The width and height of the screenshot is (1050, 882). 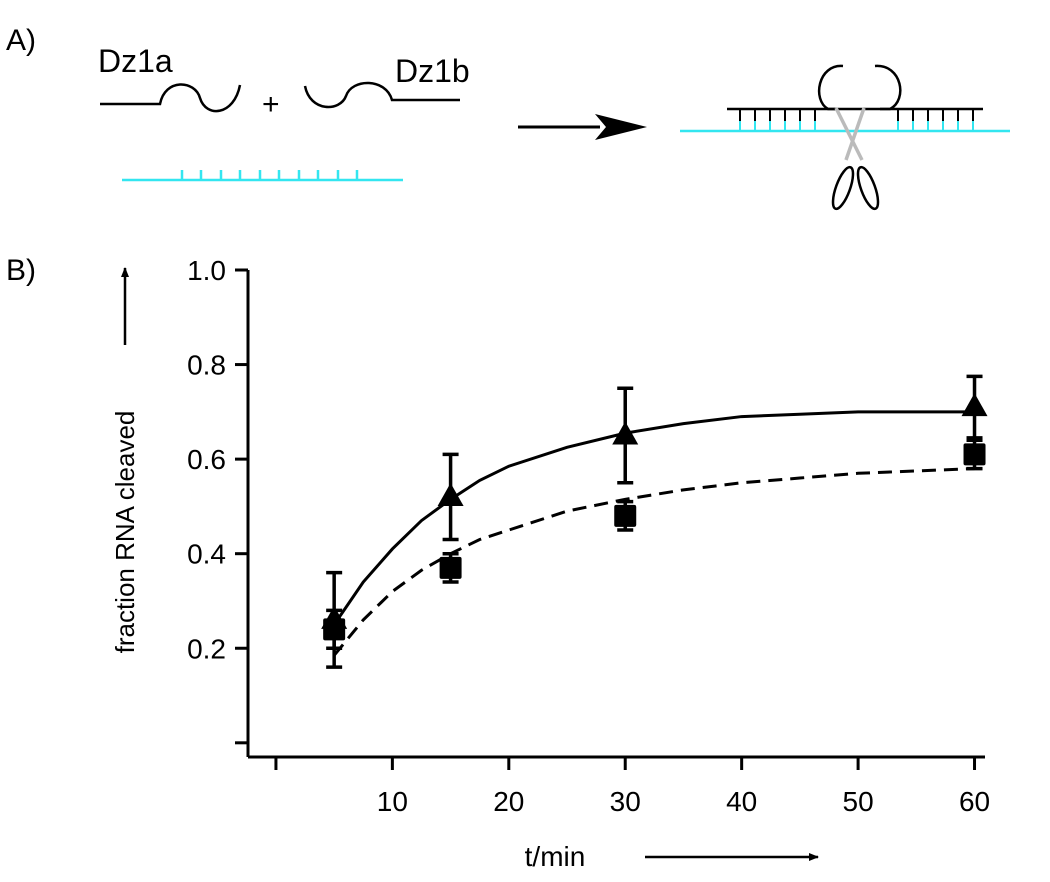 What do you see at coordinates (262, 176) in the screenshot?
I see `rna-substrate` at bounding box center [262, 176].